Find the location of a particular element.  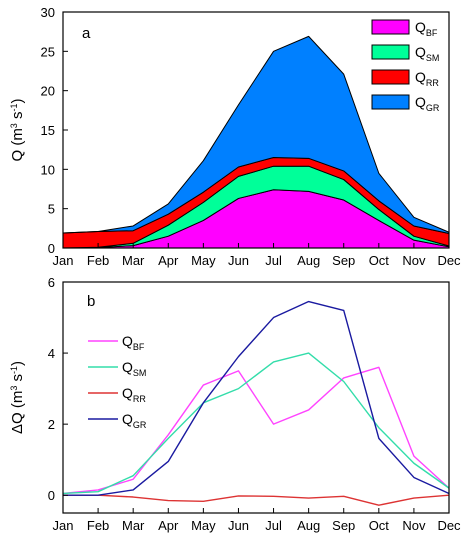

panel-b-y-axis-title-mid: s is located at coordinates (17, 380).